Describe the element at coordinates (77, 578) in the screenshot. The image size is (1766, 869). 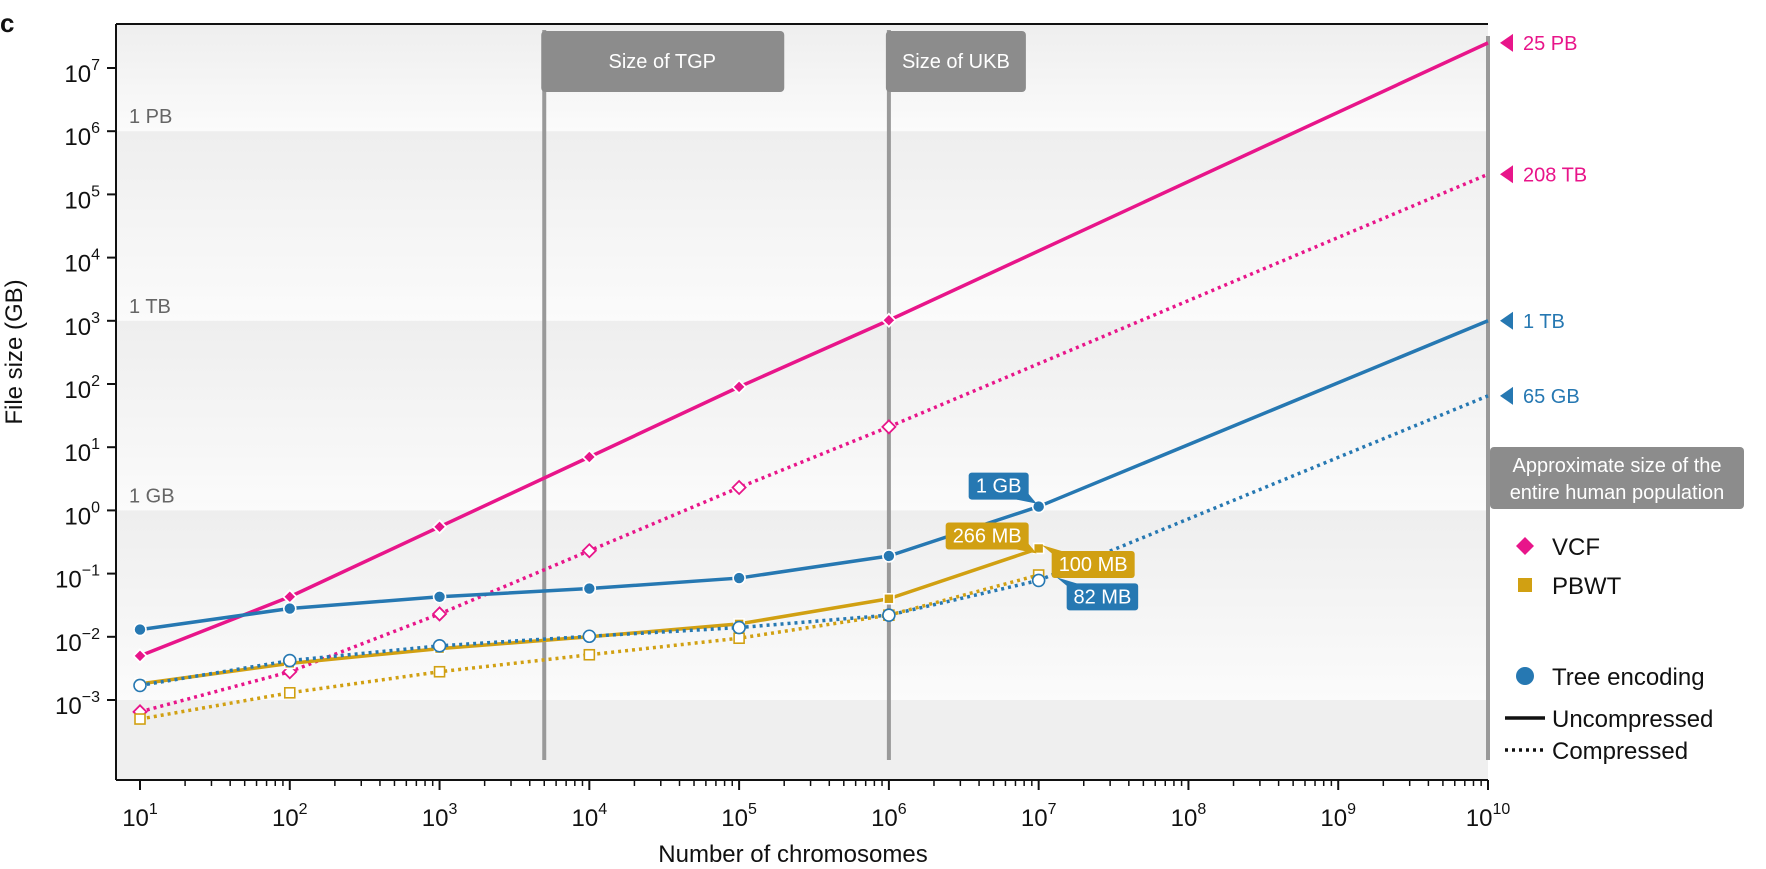
I see `y-tick-label: 10⁻¹` at that location.